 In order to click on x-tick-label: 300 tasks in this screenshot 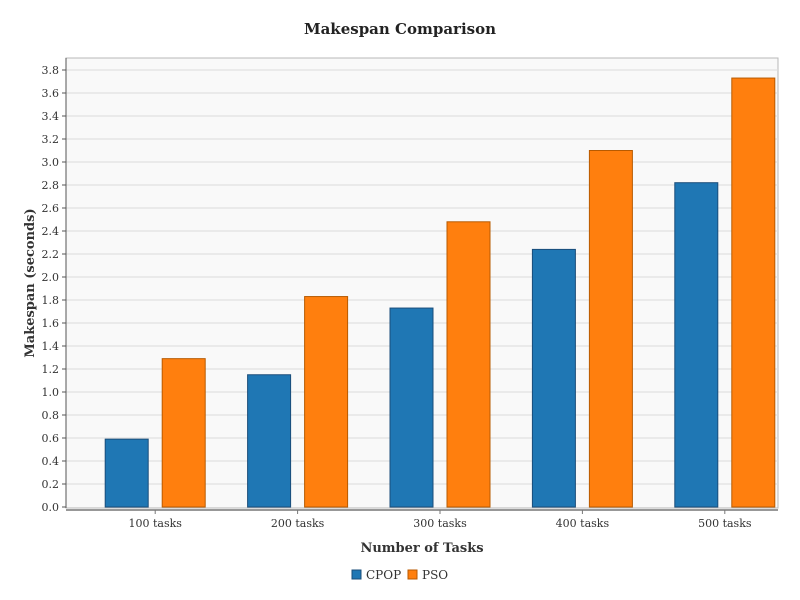, I will do `click(440, 523)`.